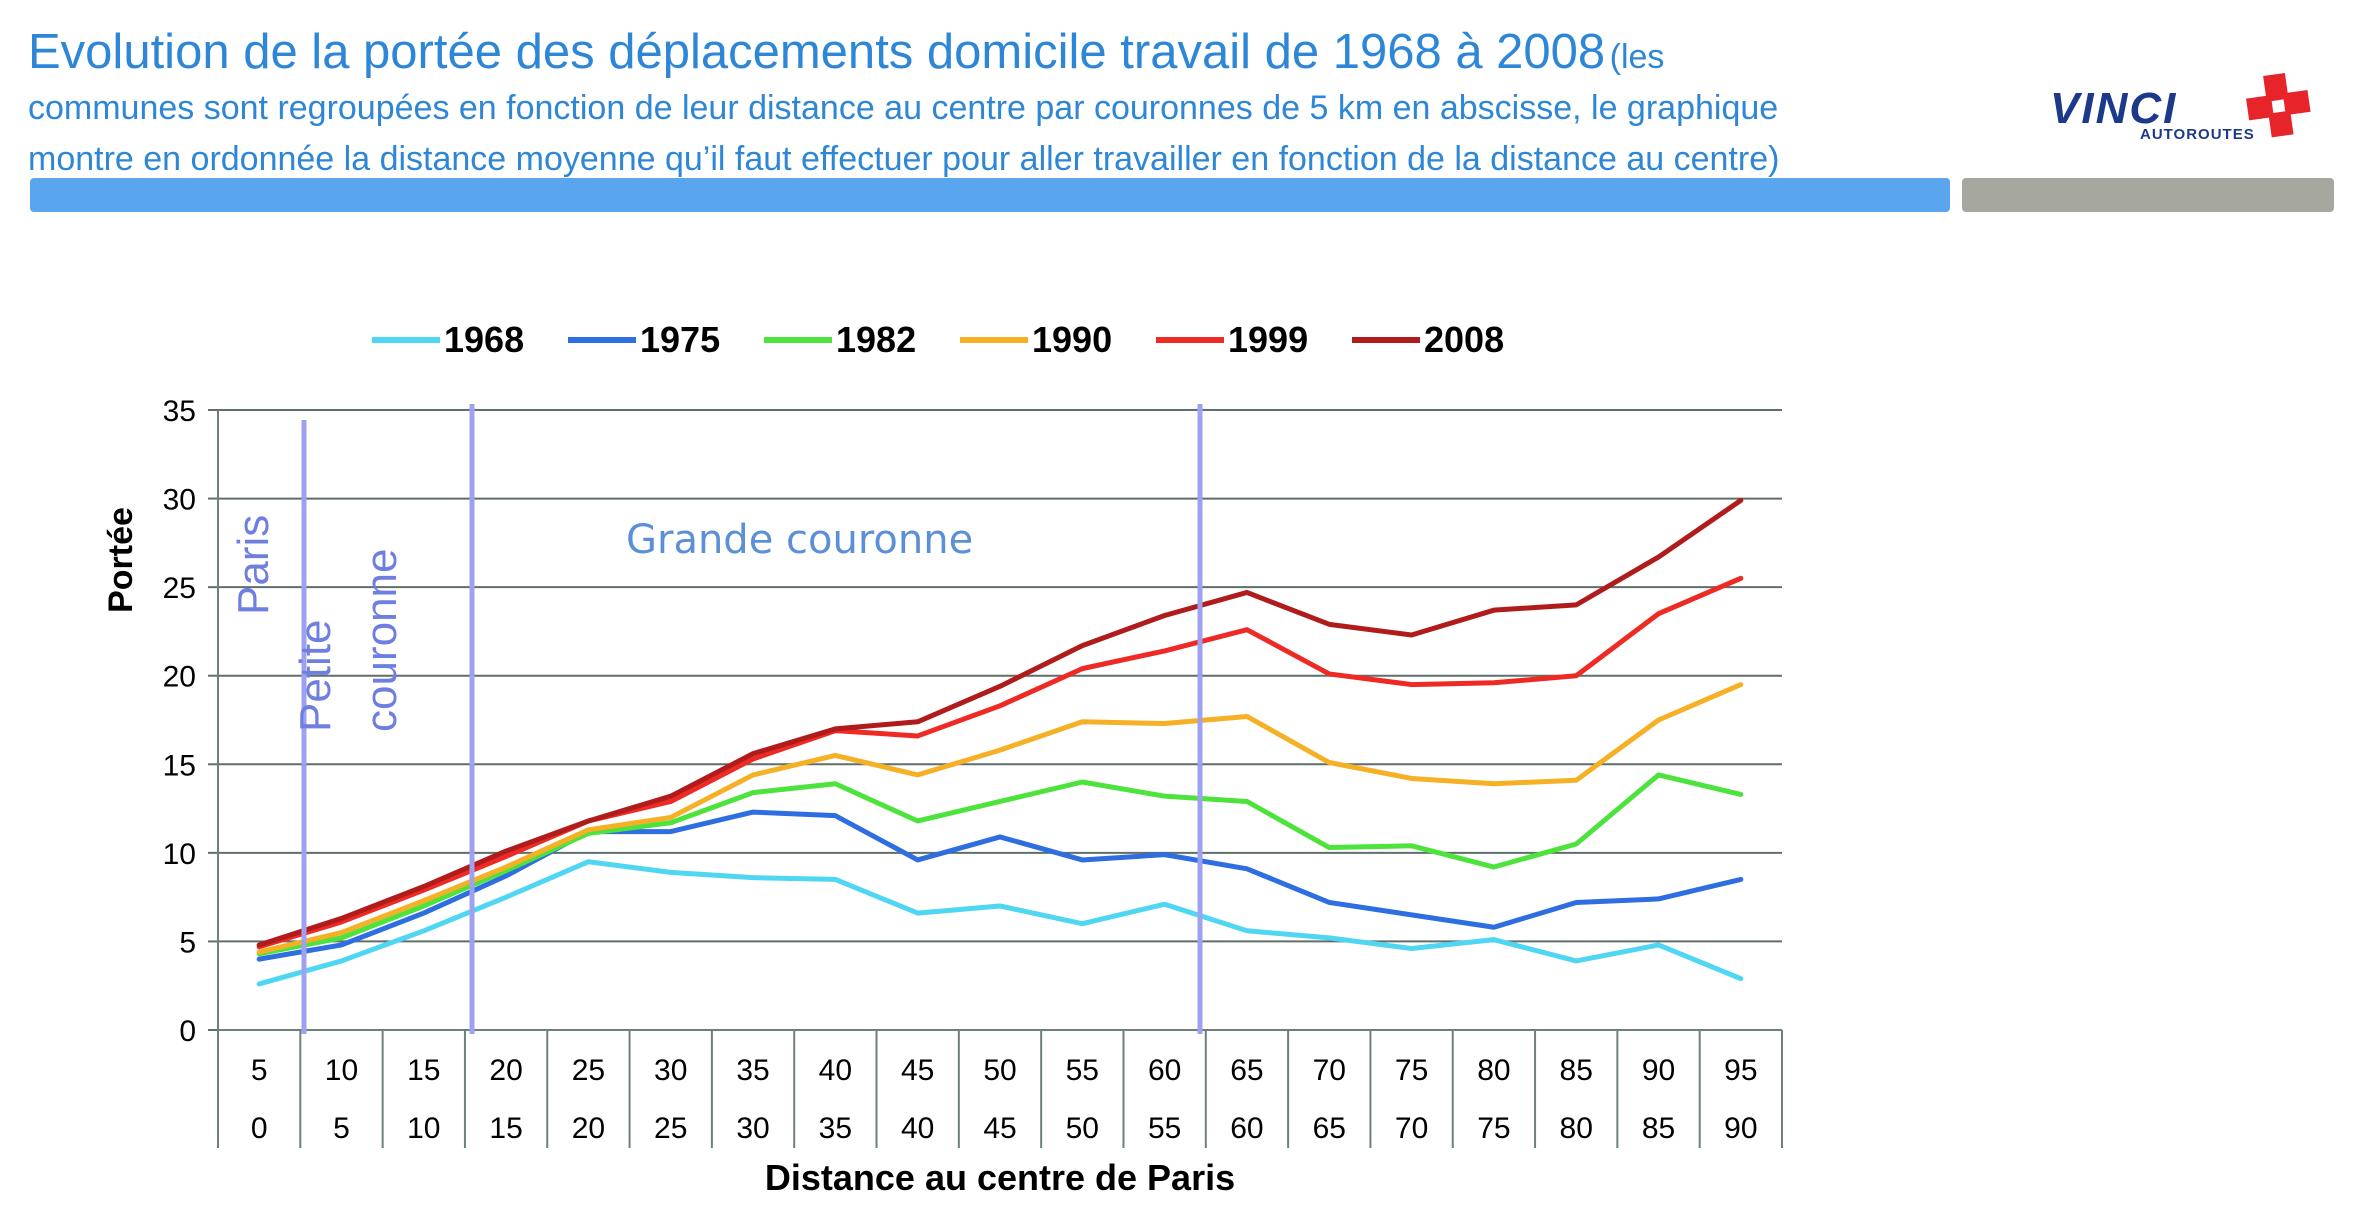 This screenshot has width=2362, height=1222. Describe the element at coordinates (253, 565) in the screenshot. I see `zone-label-paris: Paris` at that location.